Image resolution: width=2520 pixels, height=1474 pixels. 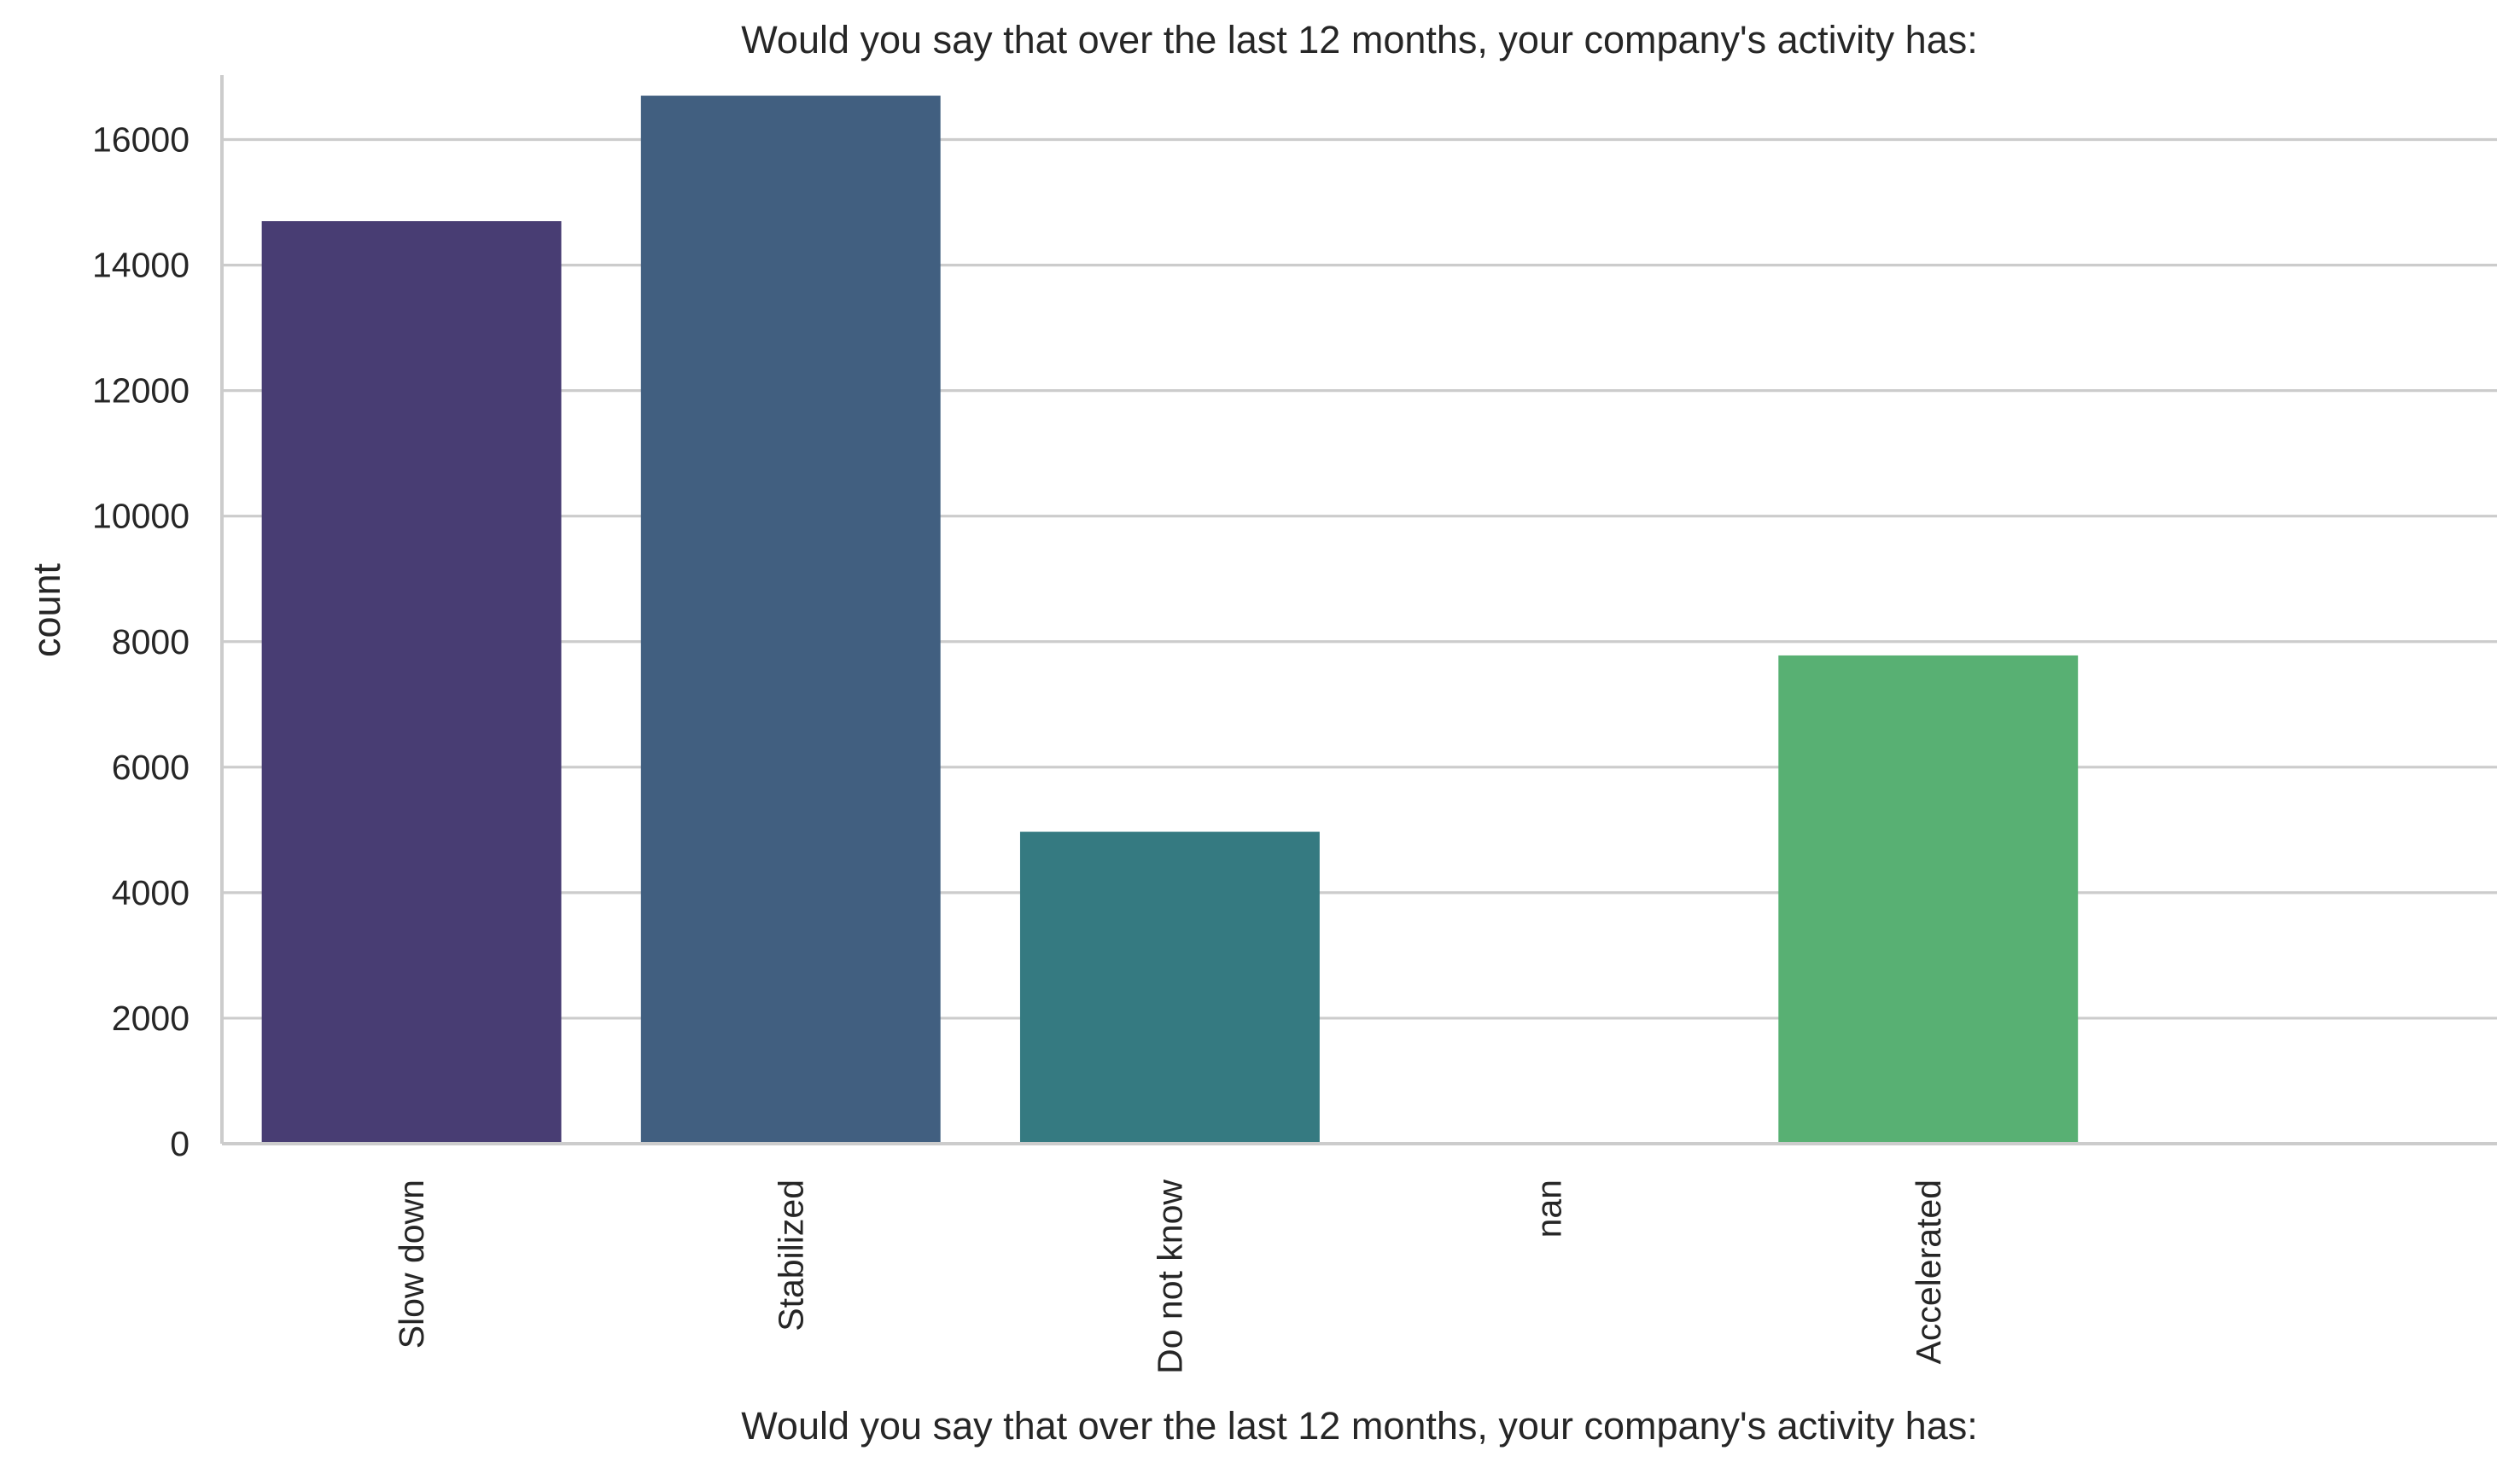 I want to click on x-tick-label: Accelerated, so click(x=1928, y=1272).